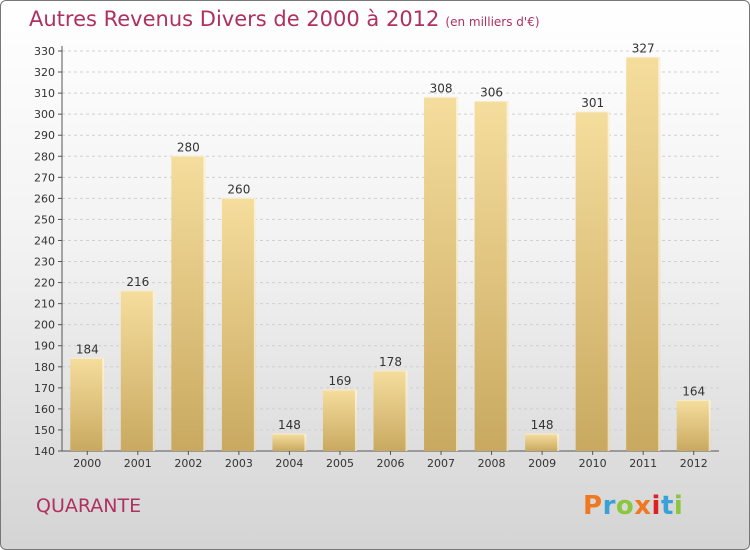  What do you see at coordinates (44, 240) in the screenshot?
I see `y-tick-label: 240` at bounding box center [44, 240].